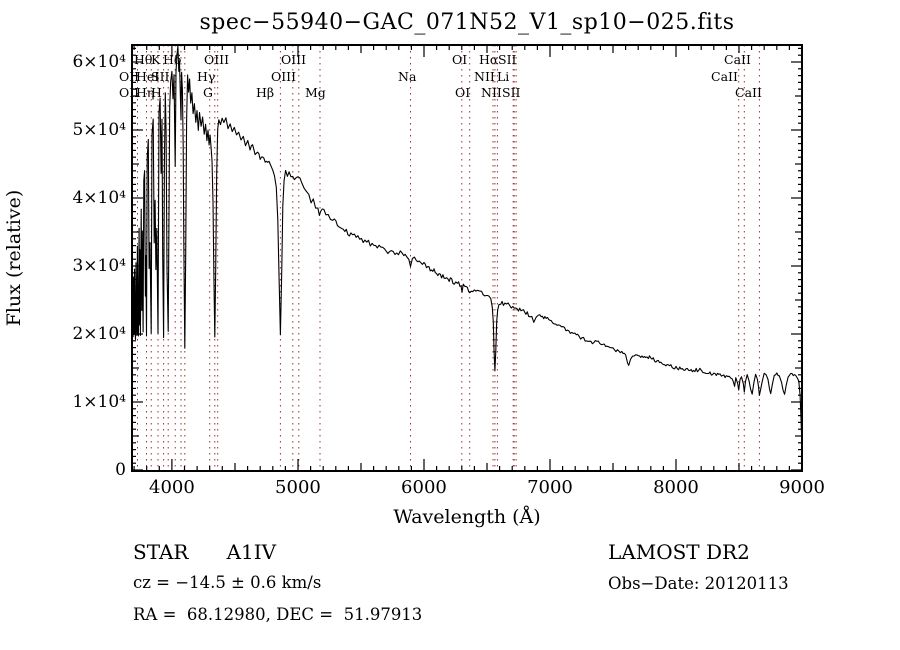 The height and width of the screenshot is (650, 900). I want to click on spectral-line-label: Li, so click(503, 76).